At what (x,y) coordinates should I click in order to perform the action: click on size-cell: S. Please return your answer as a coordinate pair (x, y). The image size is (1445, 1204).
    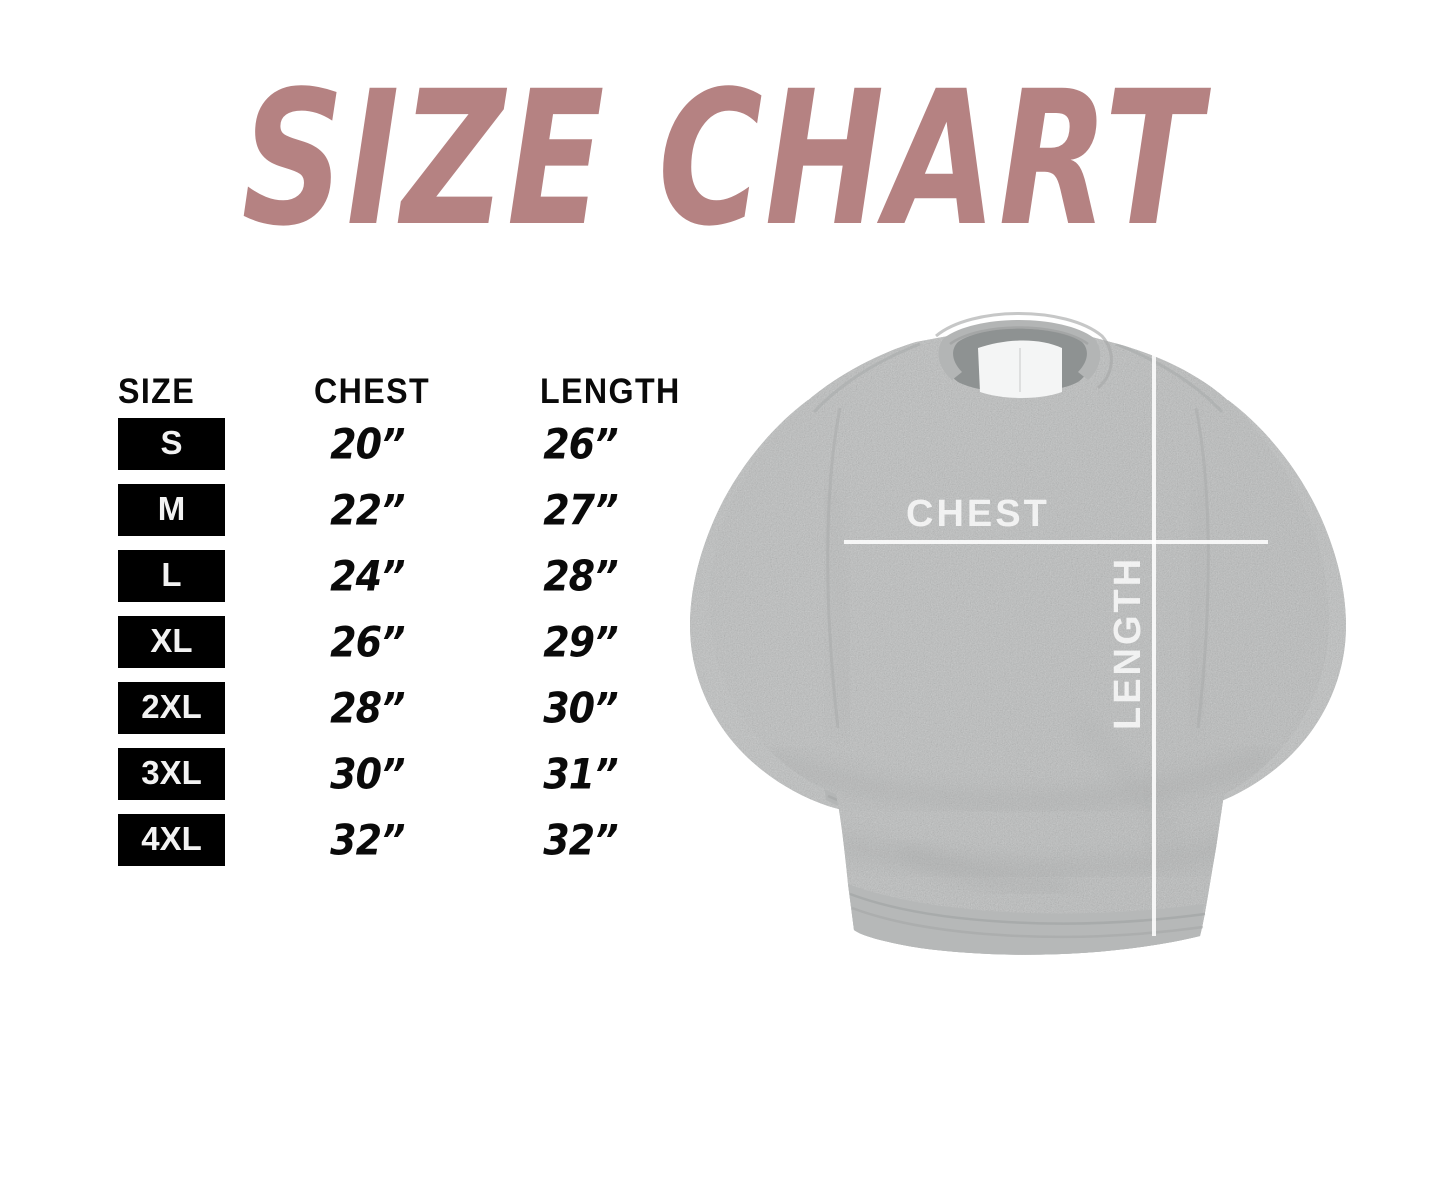
    Looking at the image, I should click on (205, 444).